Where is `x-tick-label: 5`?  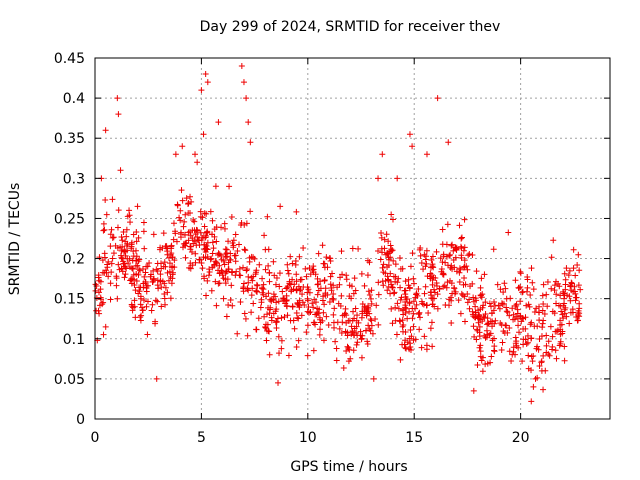
x-tick-label: 5 is located at coordinates (201, 438).